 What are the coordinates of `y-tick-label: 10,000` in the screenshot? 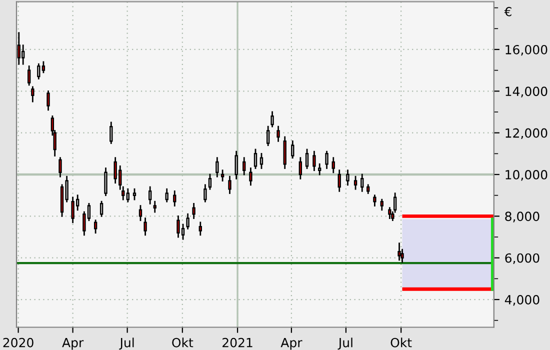 It's located at (527, 175).